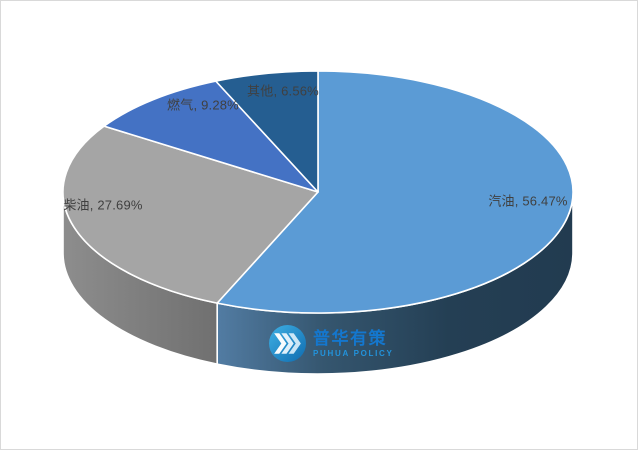 The image size is (638, 450). Describe the element at coordinates (350, 338) in the screenshot. I see `watermark-brand-cn: 普华有策` at that location.